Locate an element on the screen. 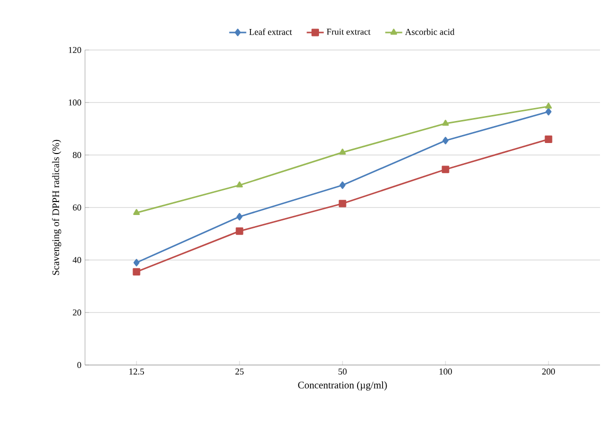  y-axis-title: Scavenging of DPPH radicals (%) is located at coordinates (57, 207).